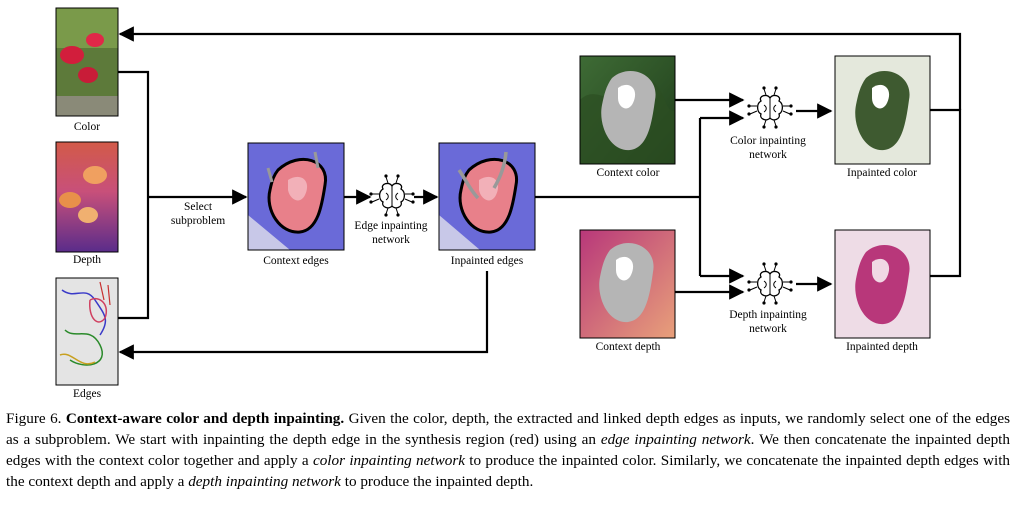  Describe the element at coordinates (768, 315) in the screenshot. I see `depth-network-label-1: Depth inpainting` at that location.